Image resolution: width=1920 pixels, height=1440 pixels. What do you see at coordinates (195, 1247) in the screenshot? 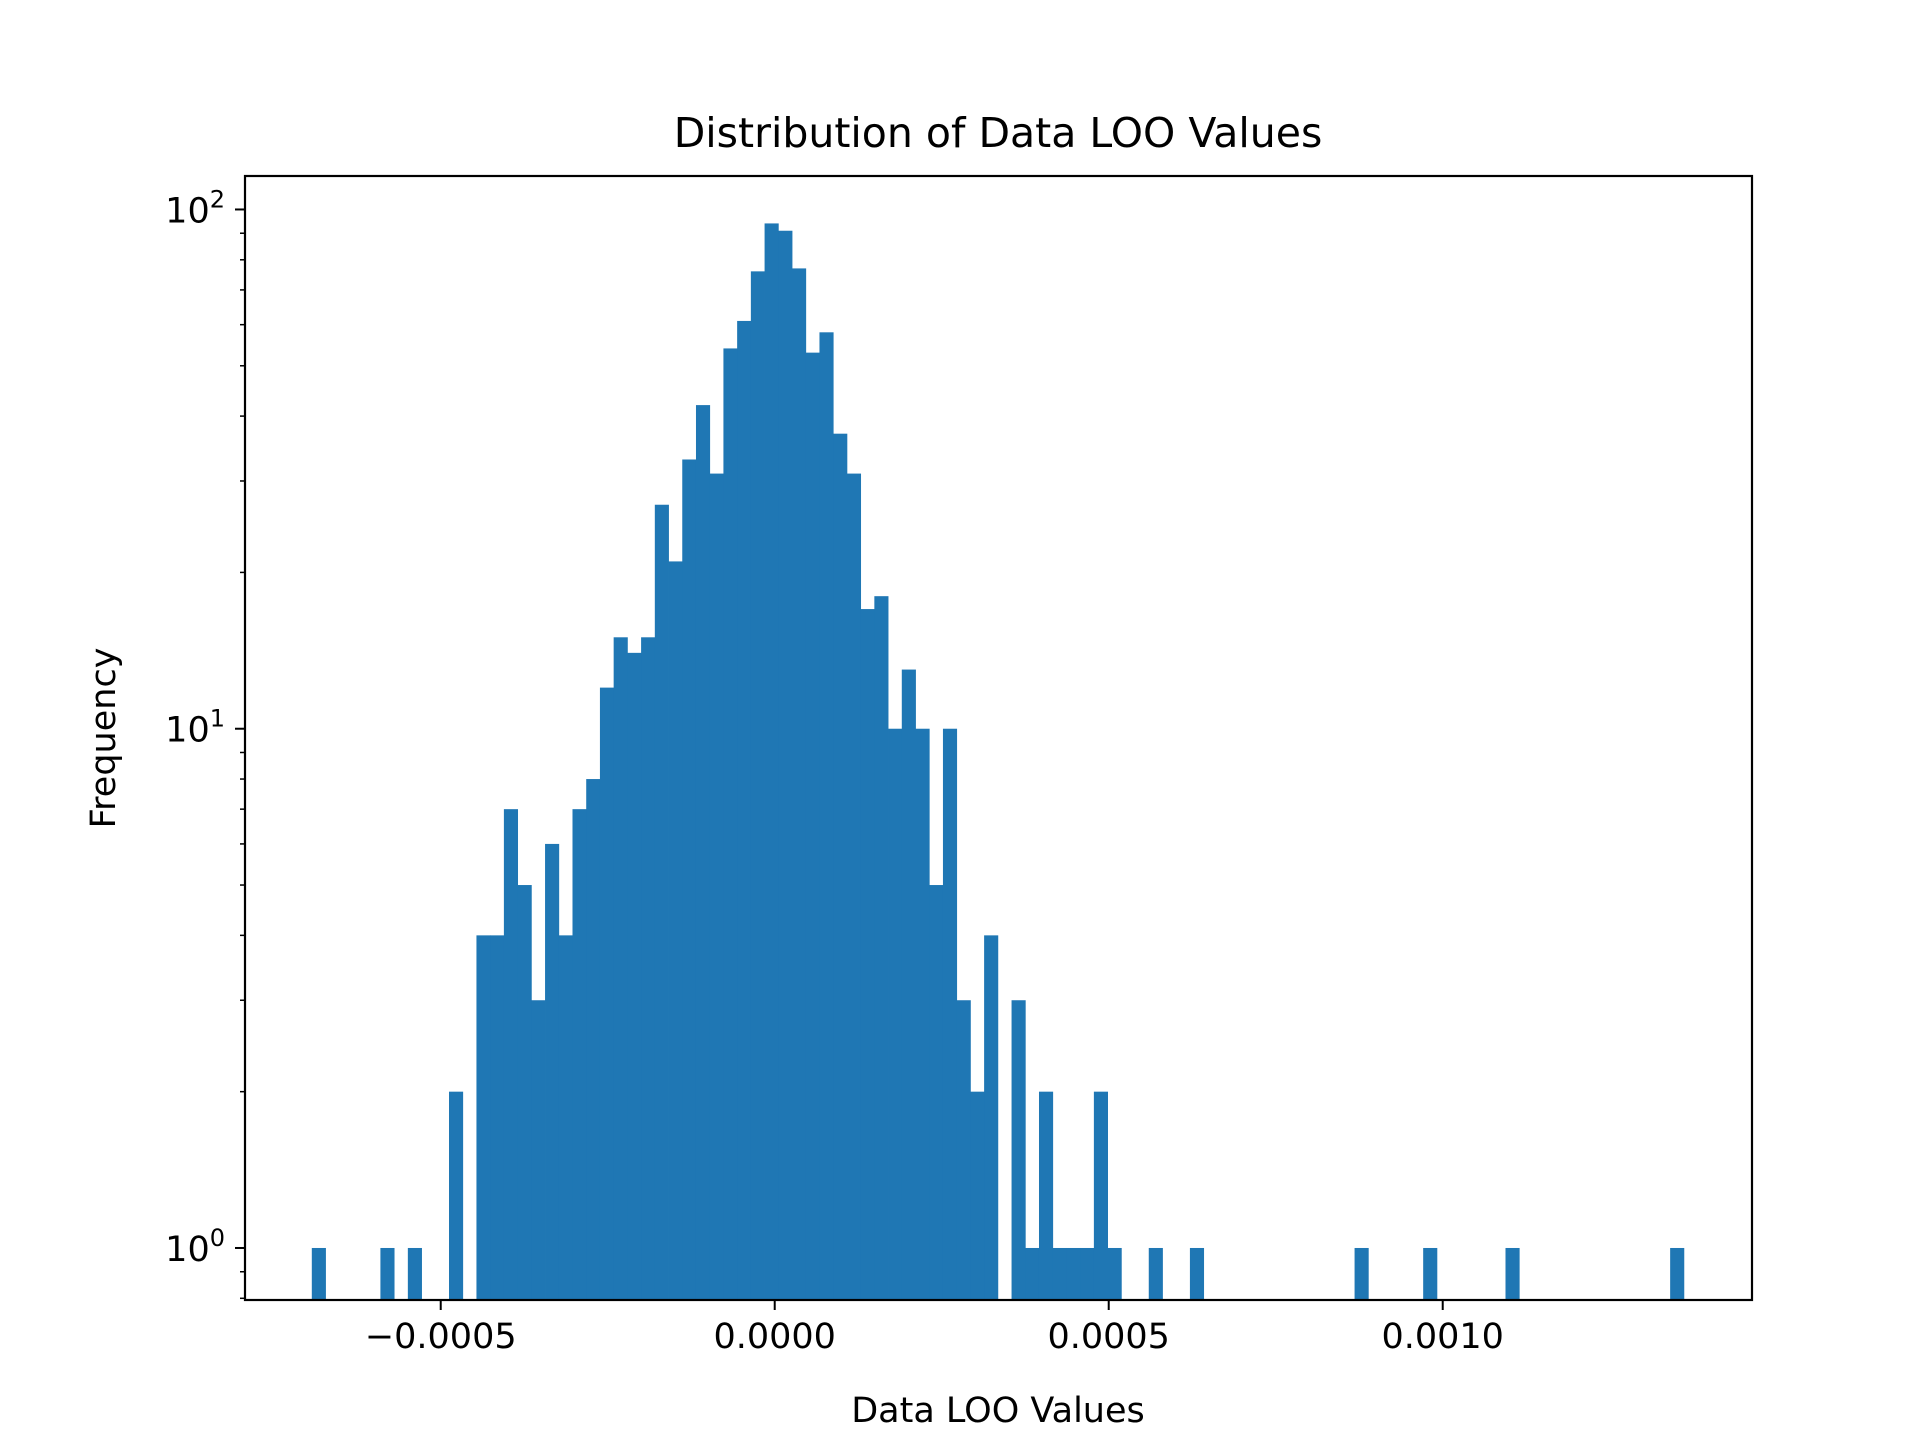
I see `y-tick-label: 10⁰` at bounding box center [195, 1247].